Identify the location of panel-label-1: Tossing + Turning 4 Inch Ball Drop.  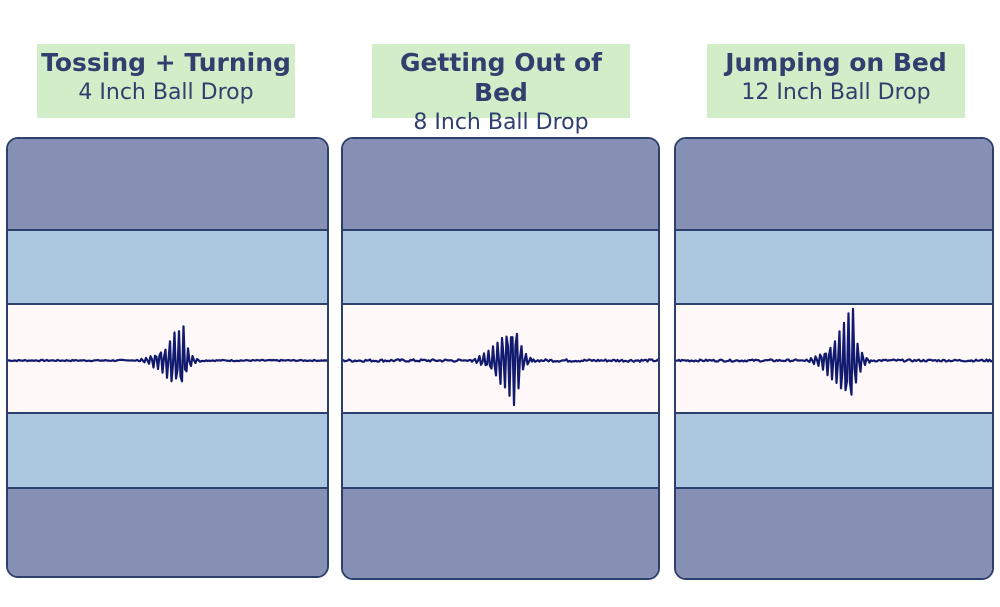
(166, 81).